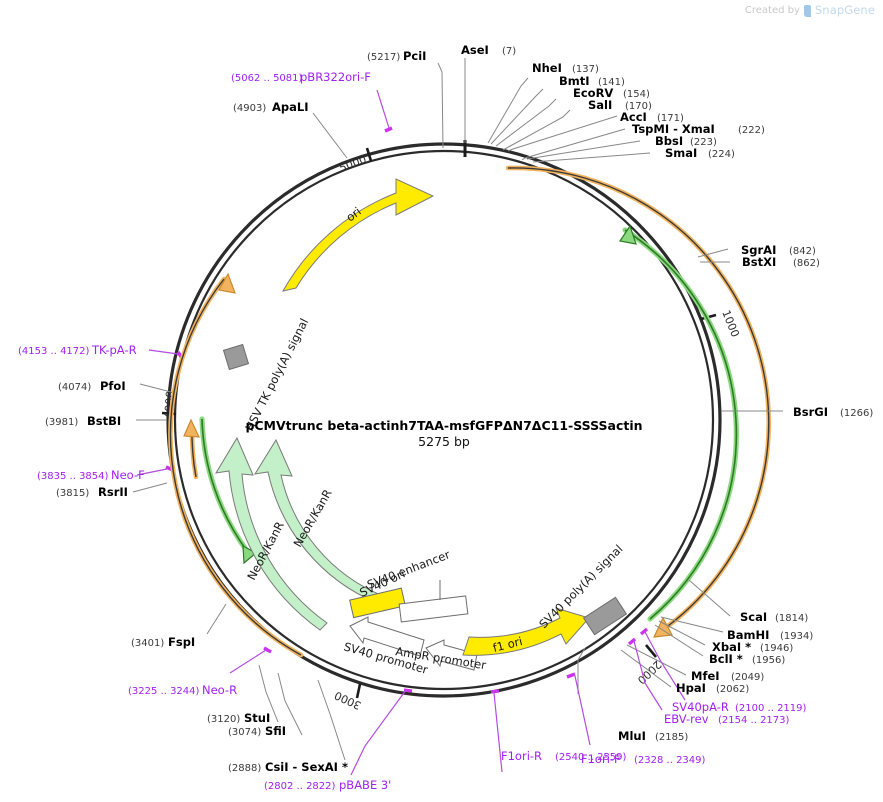  Describe the element at coordinates (319, 521) in the screenshot. I see `neor-kanr-inner-arrow-shape` at that location.